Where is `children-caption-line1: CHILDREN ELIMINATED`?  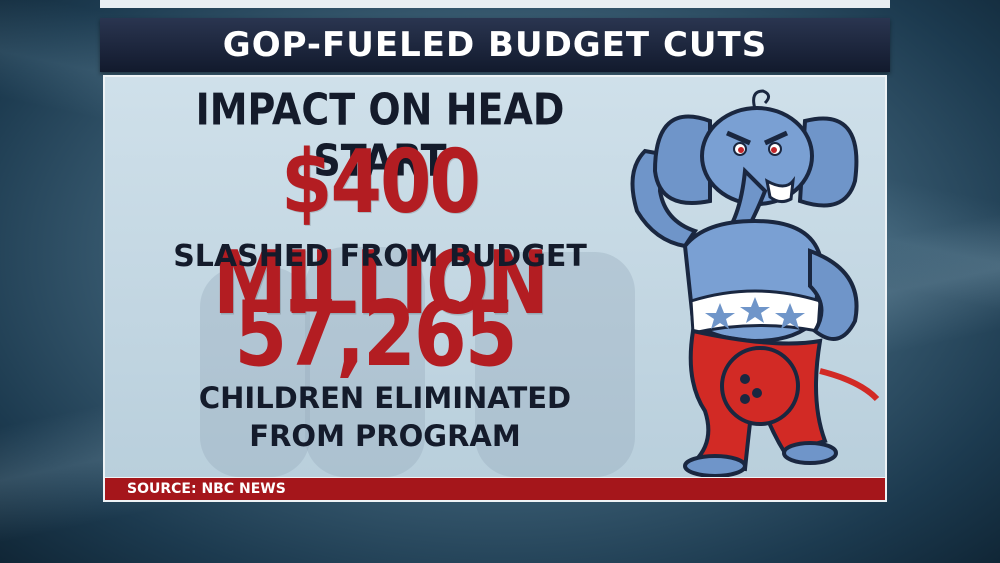 children-caption-line1: CHILDREN ELIMINATED is located at coordinates (385, 398).